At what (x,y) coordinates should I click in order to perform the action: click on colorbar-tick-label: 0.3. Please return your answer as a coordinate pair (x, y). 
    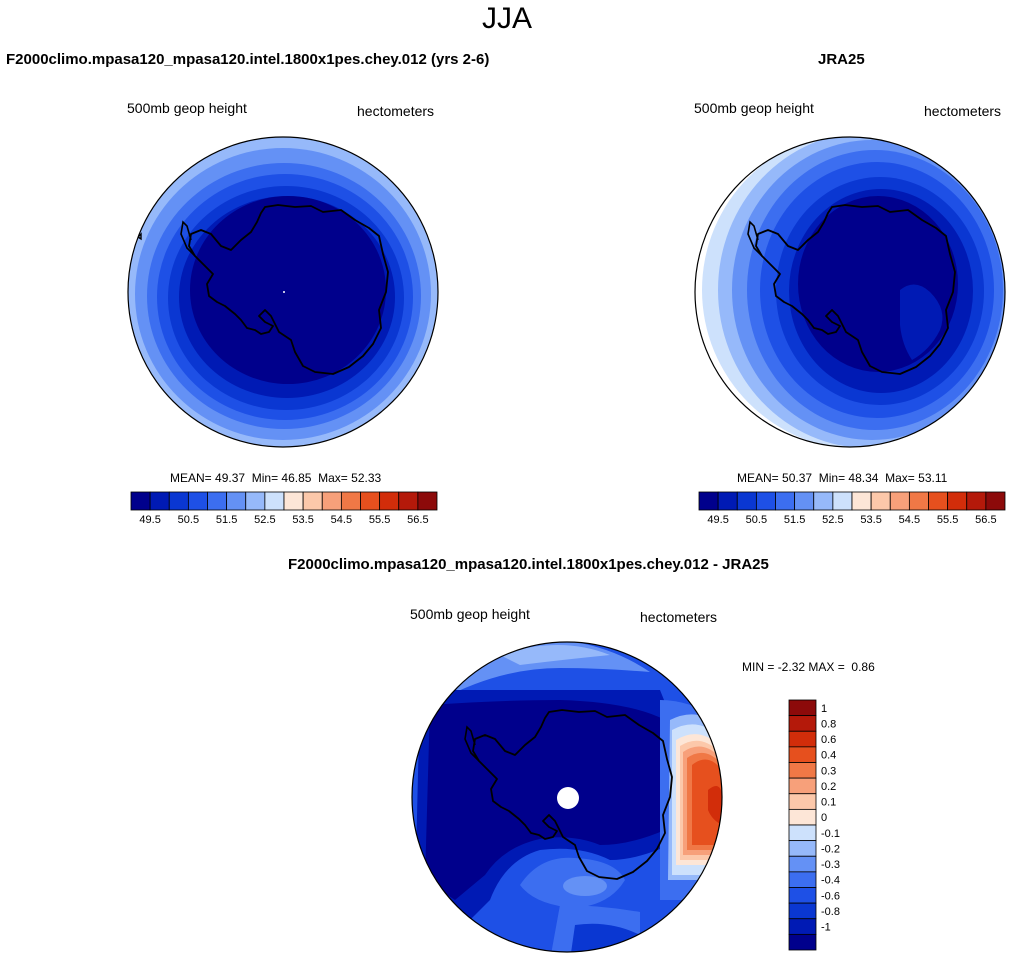
    Looking at the image, I should click on (828, 771).